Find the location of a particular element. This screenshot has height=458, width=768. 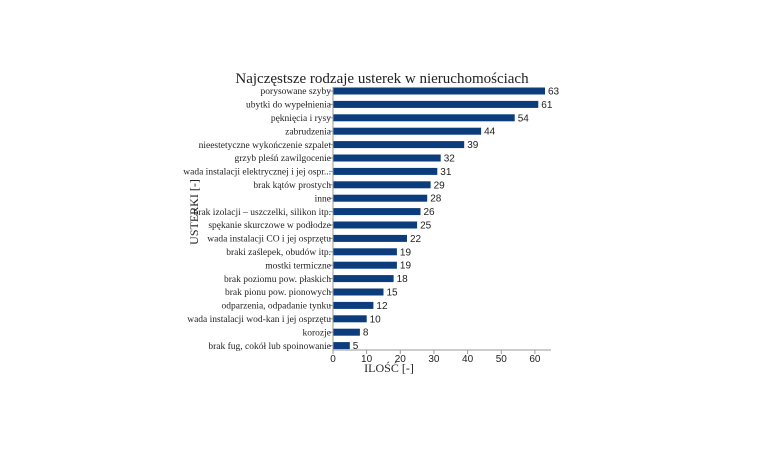

category-label: braki zaślepek, obudów itp. is located at coordinates (278, 253).